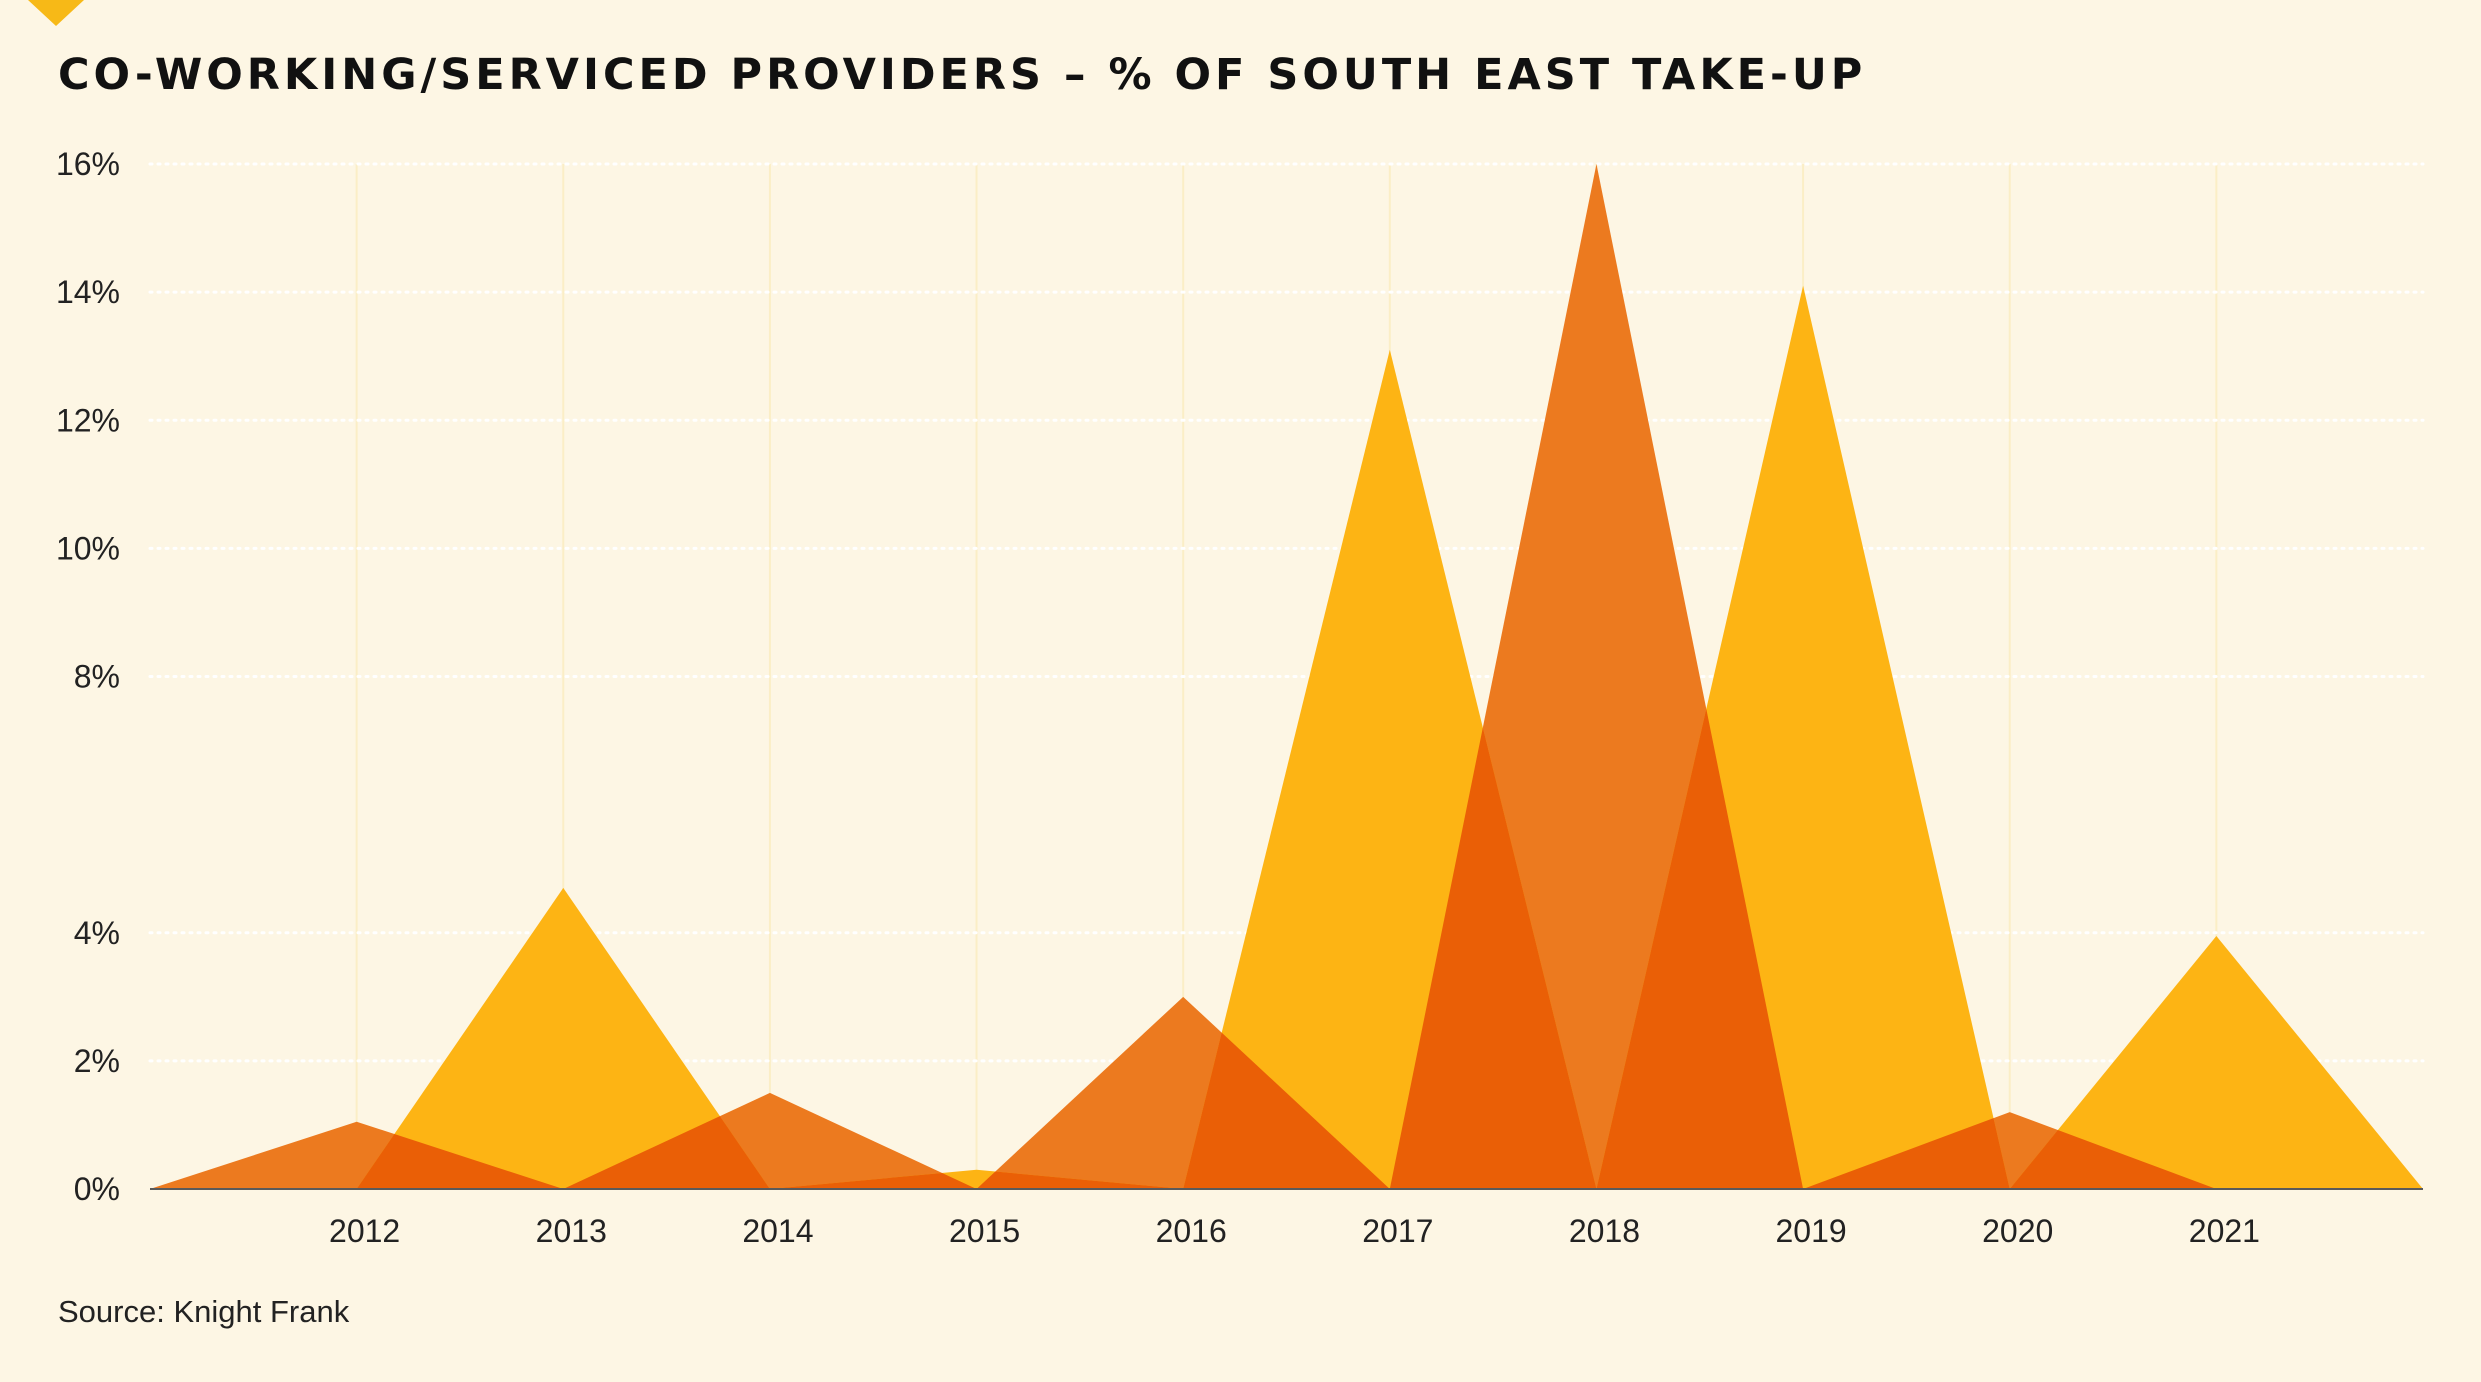  Describe the element at coordinates (984, 1231) in the screenshot. I see `x-tick-label-2015: 2015` at that location.